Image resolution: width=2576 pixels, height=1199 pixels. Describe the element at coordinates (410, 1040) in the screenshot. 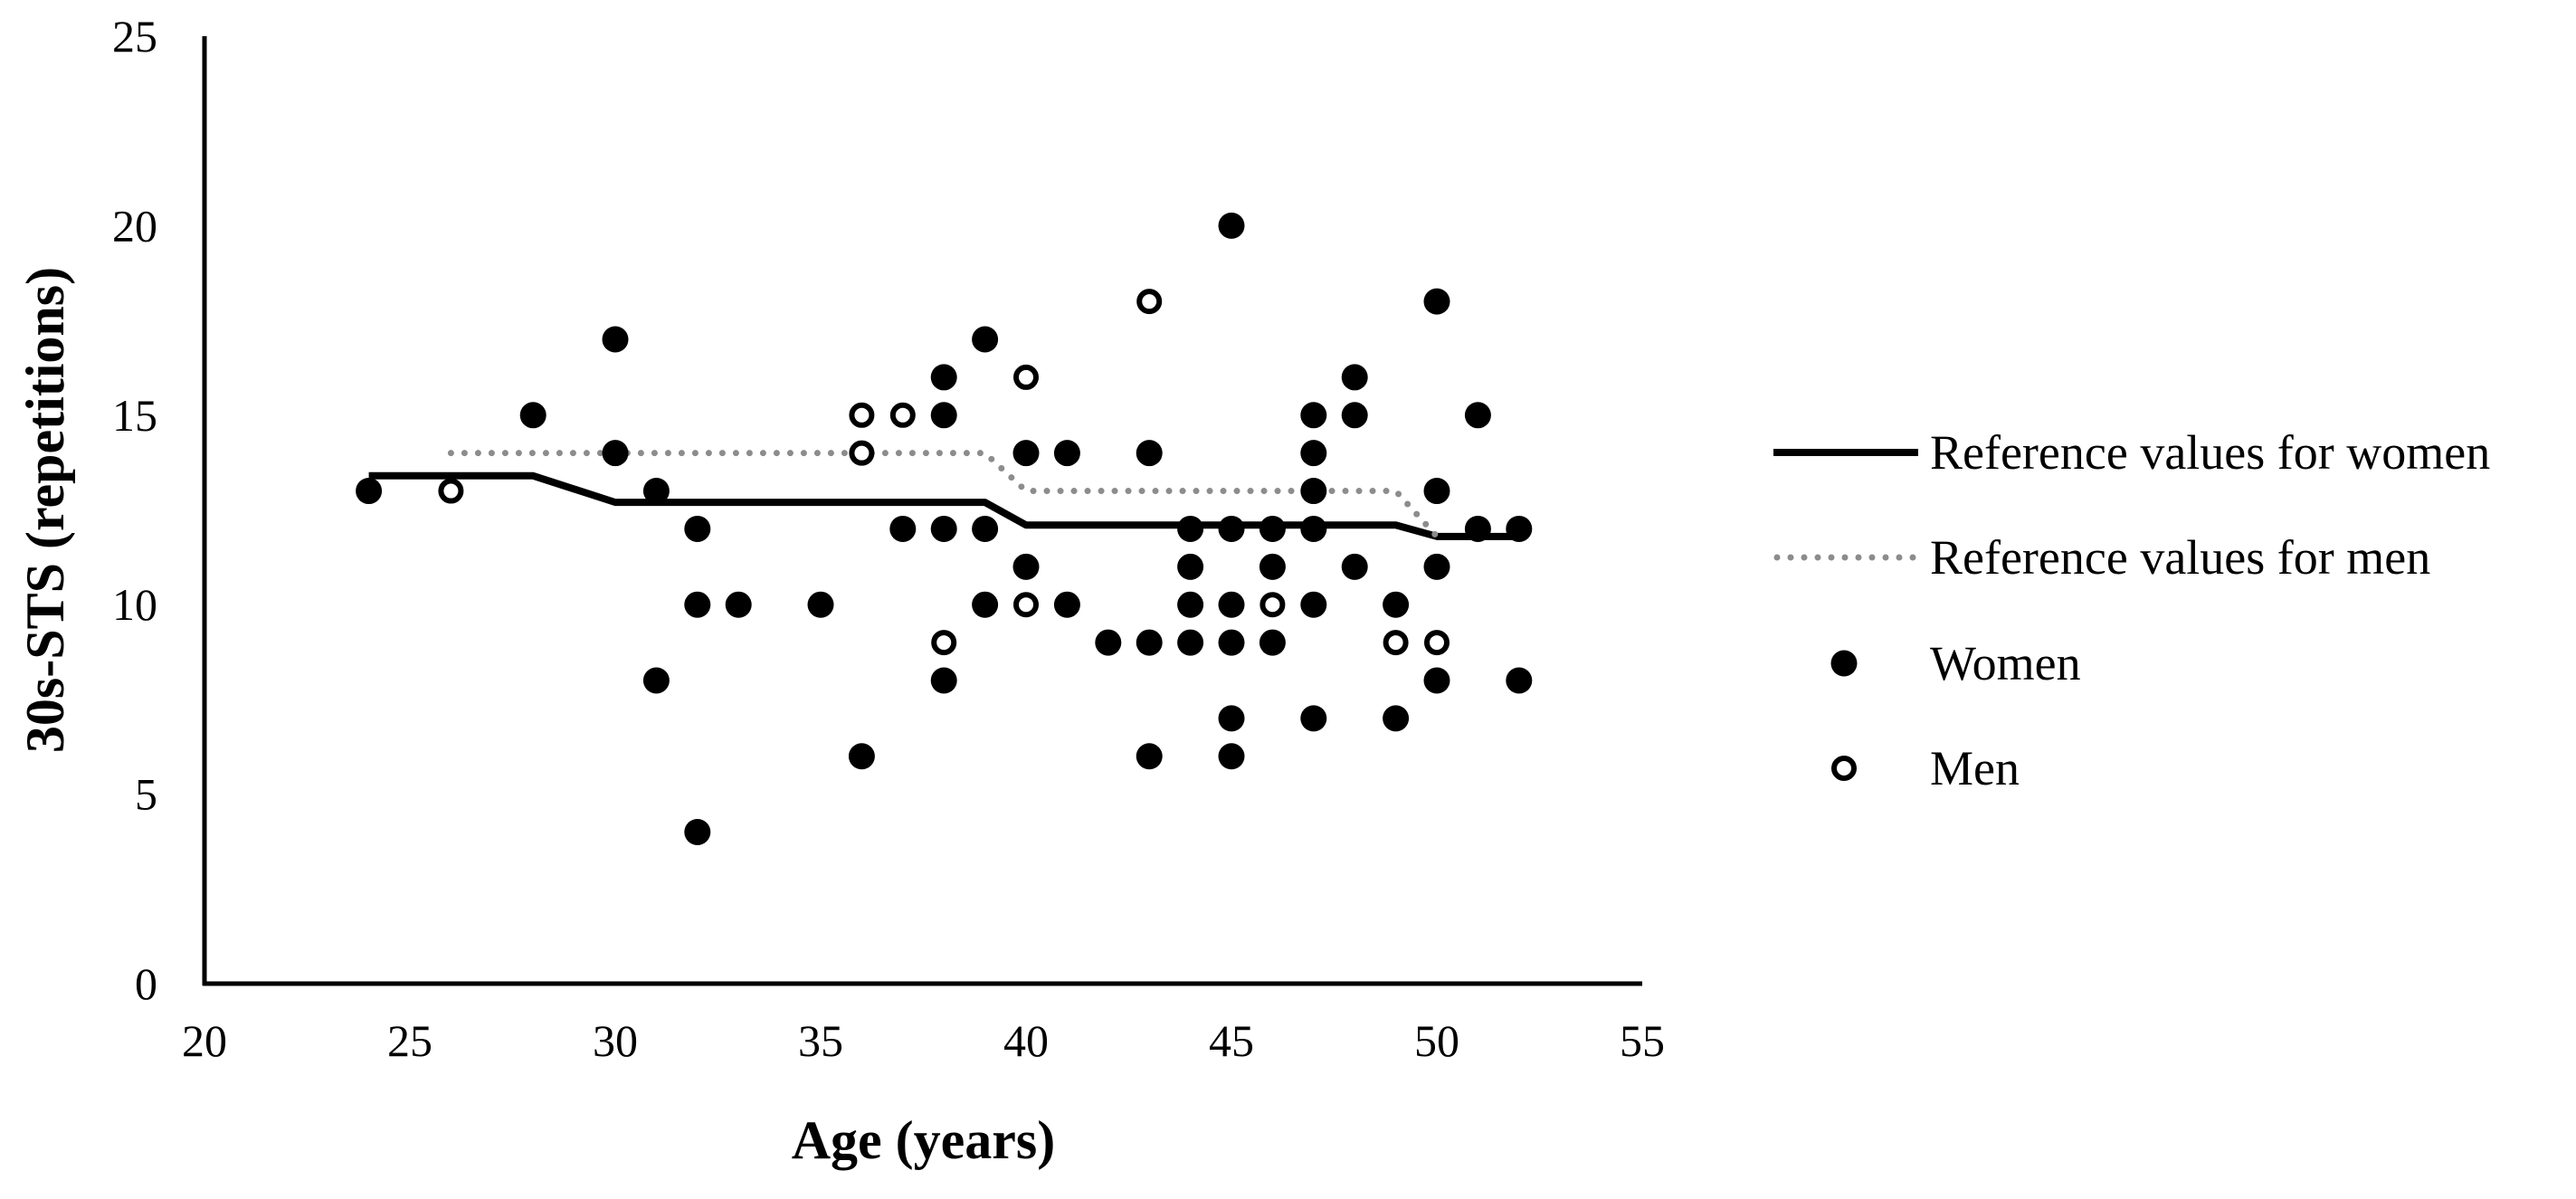

I see `x-tick-label: 25` at that location.